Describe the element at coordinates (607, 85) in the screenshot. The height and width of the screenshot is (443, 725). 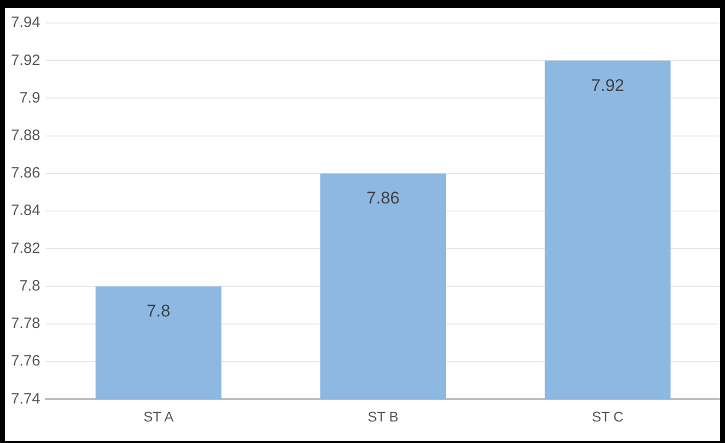
I see `data-label: 7.92` at that location.